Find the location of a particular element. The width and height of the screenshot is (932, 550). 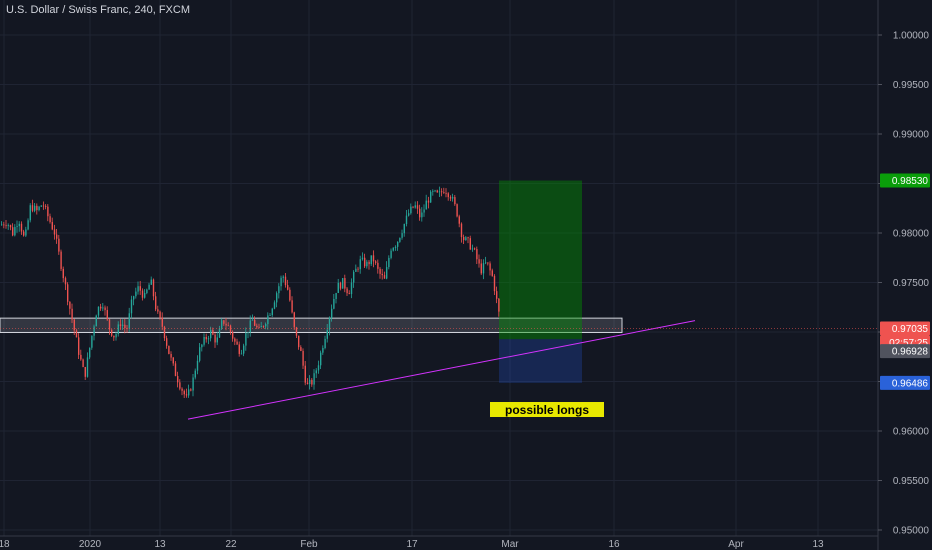

chart-title: U.S. Dollar / Swiss Franc, 240, FXCM is located at coordinates (98, 10).